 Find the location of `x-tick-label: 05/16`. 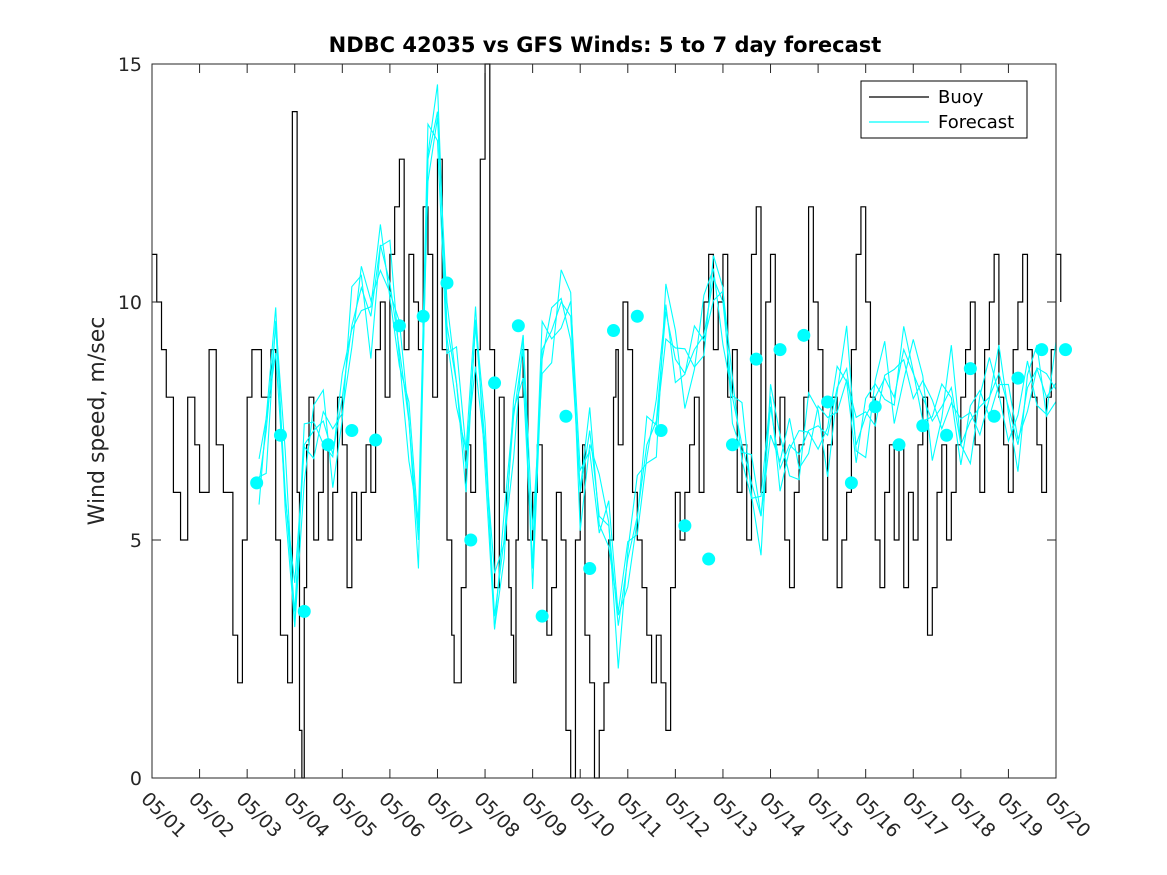

x-tick-label: 05/16 is located at coordinates (877, 815).